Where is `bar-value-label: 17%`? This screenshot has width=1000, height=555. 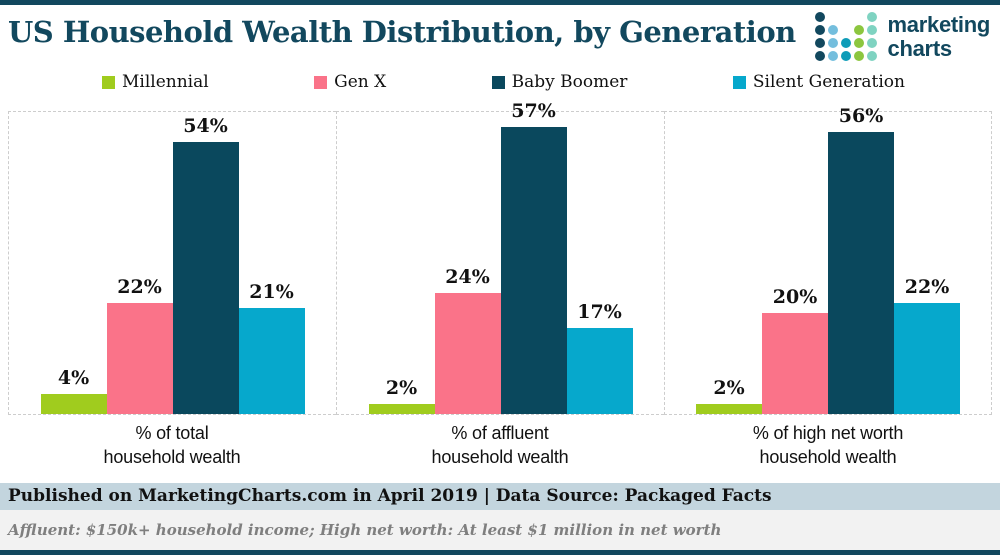 bar-value-label: 17% is located at coordinates (599, 312).